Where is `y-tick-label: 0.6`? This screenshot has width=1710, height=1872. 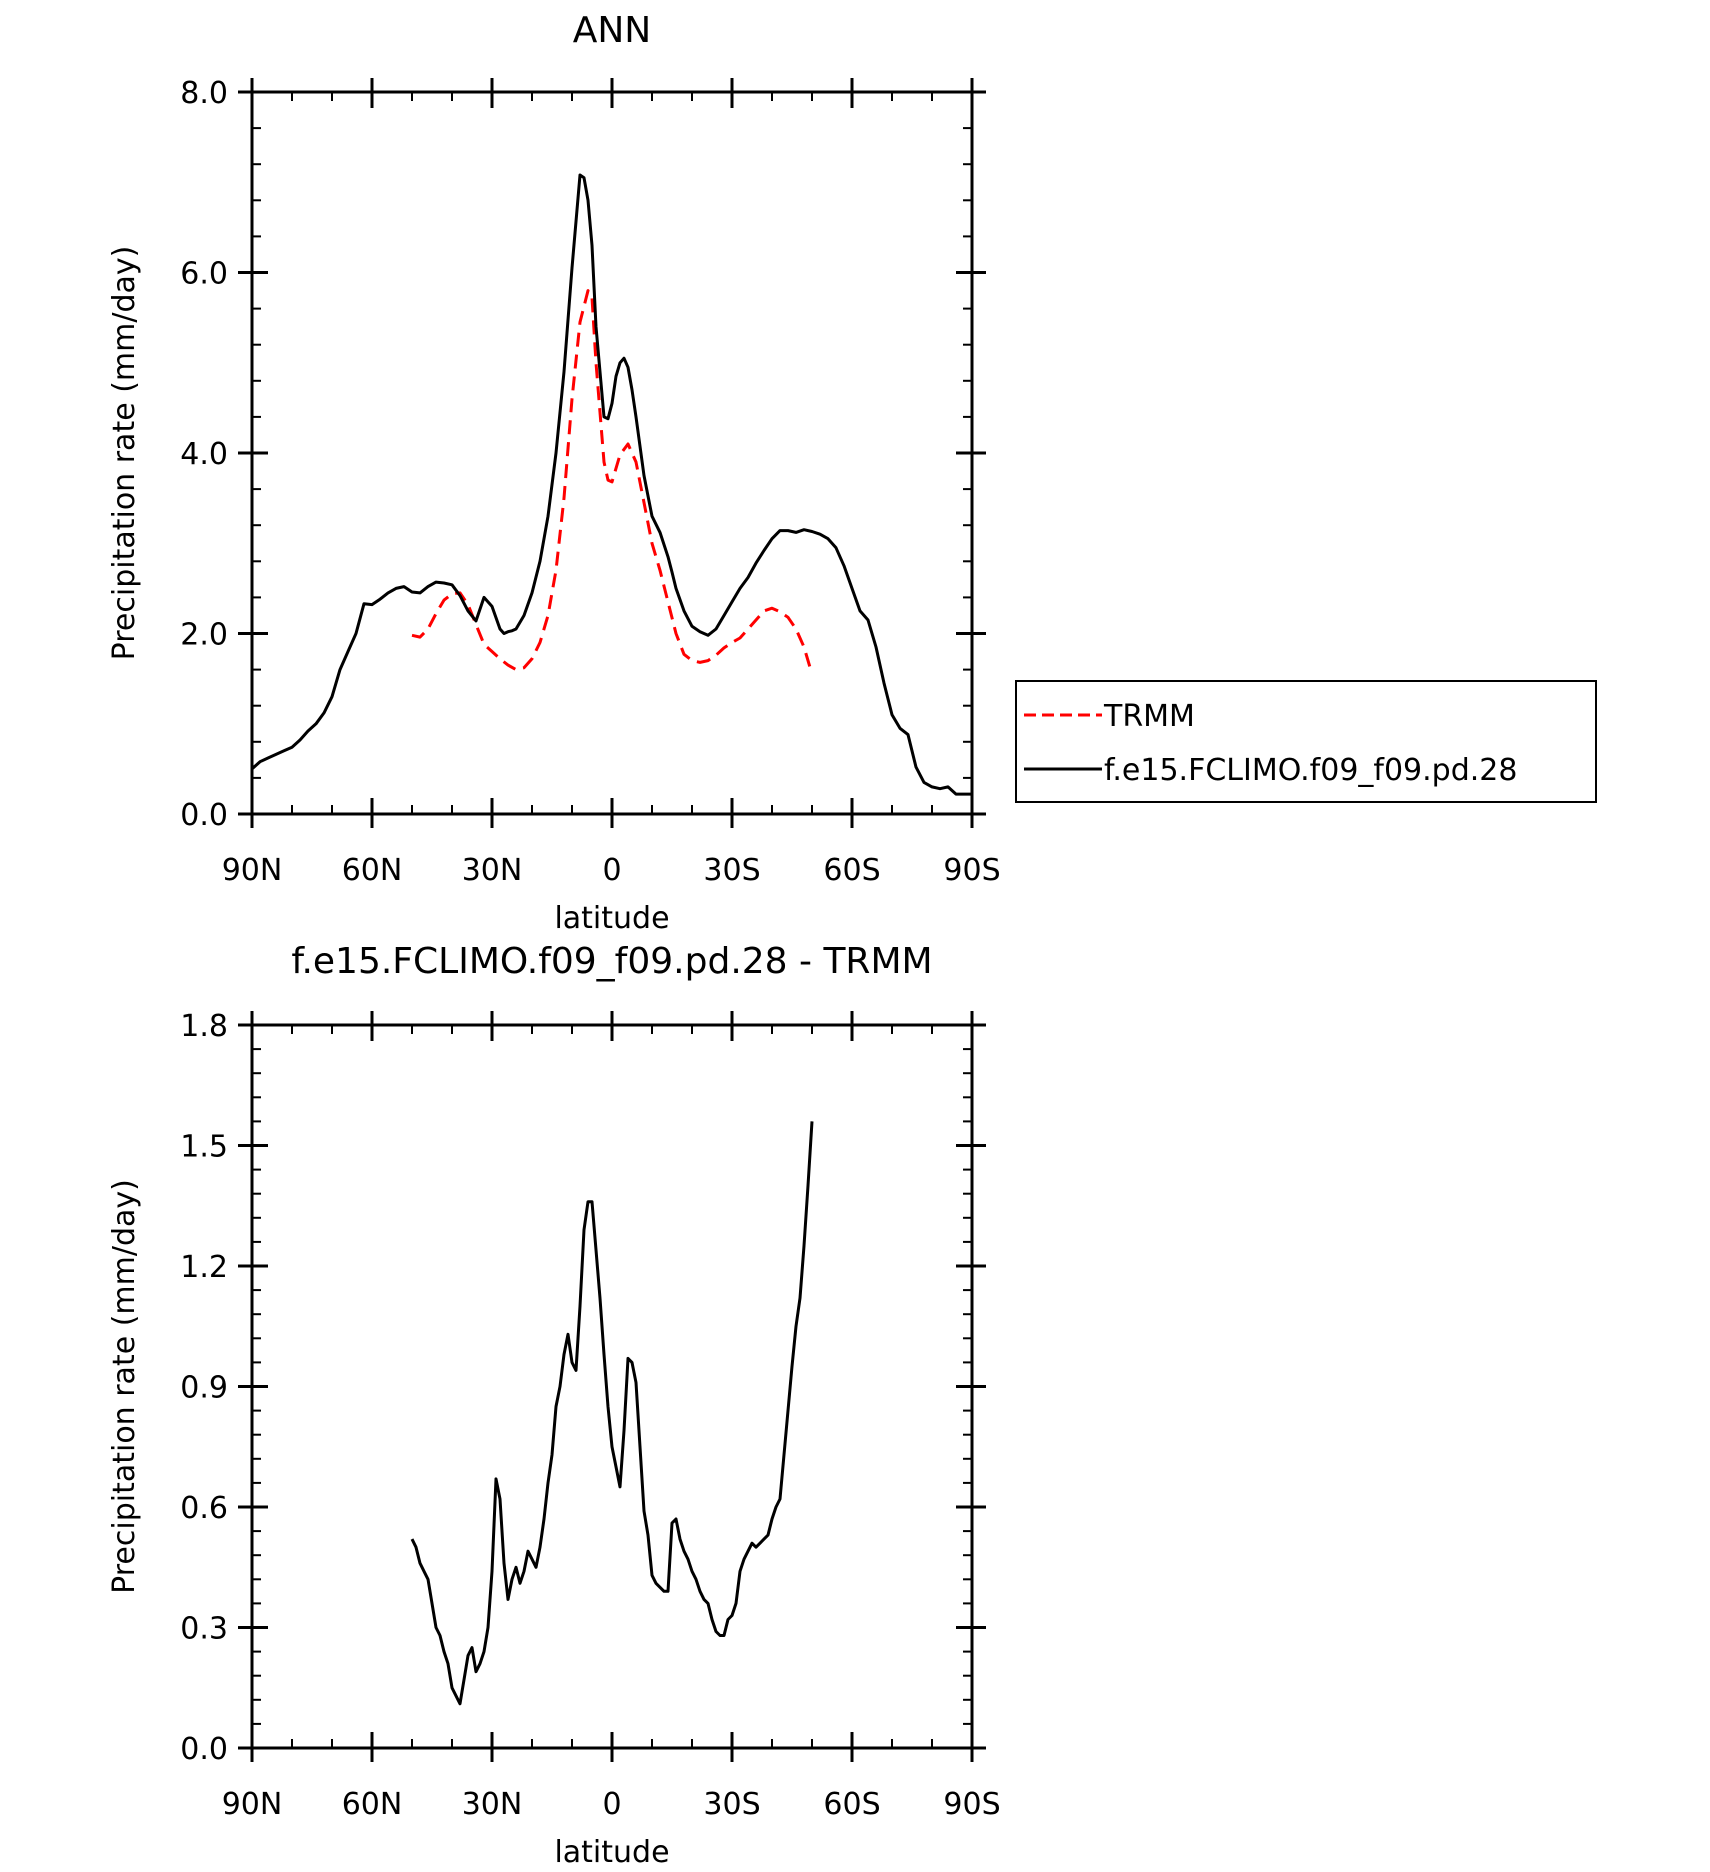 y-tick-label: 0.6 is located at coordinates (204, 1508).